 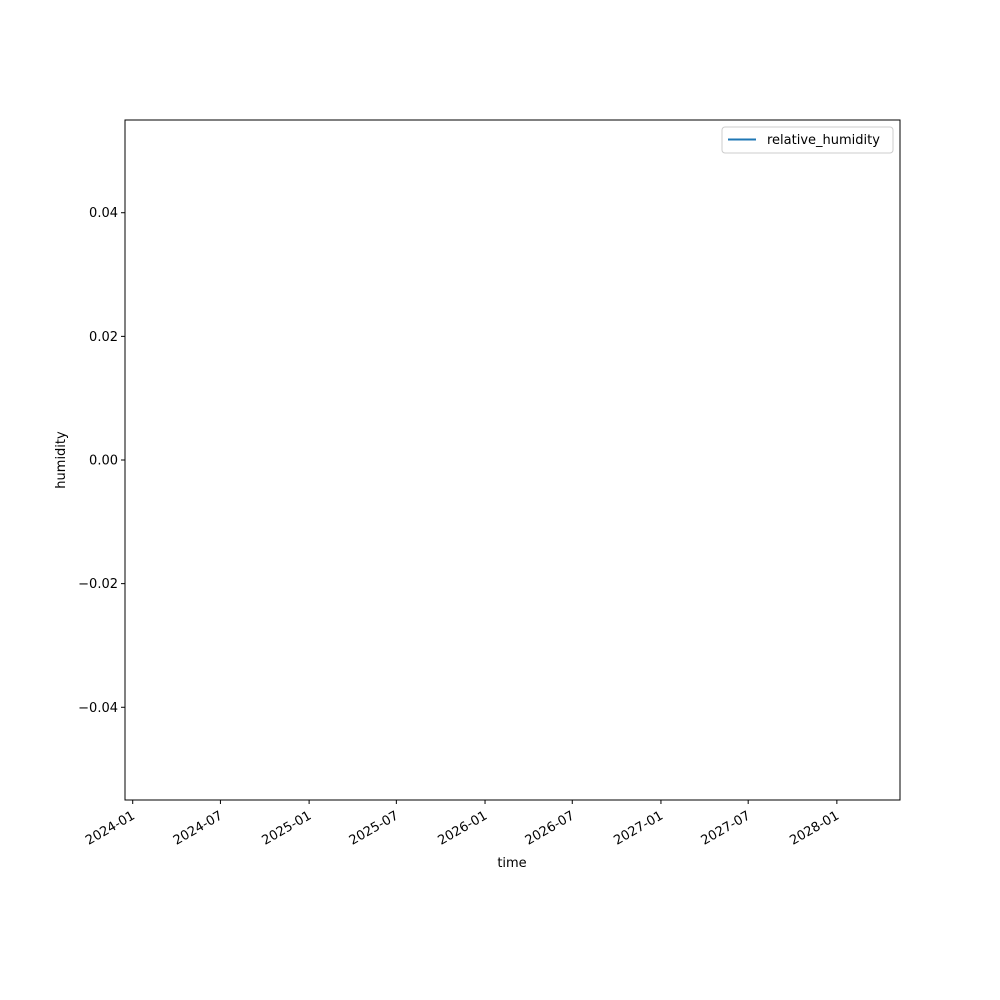 I want to click on x-tick-label: 2024-01, so click(x=110, y=828).